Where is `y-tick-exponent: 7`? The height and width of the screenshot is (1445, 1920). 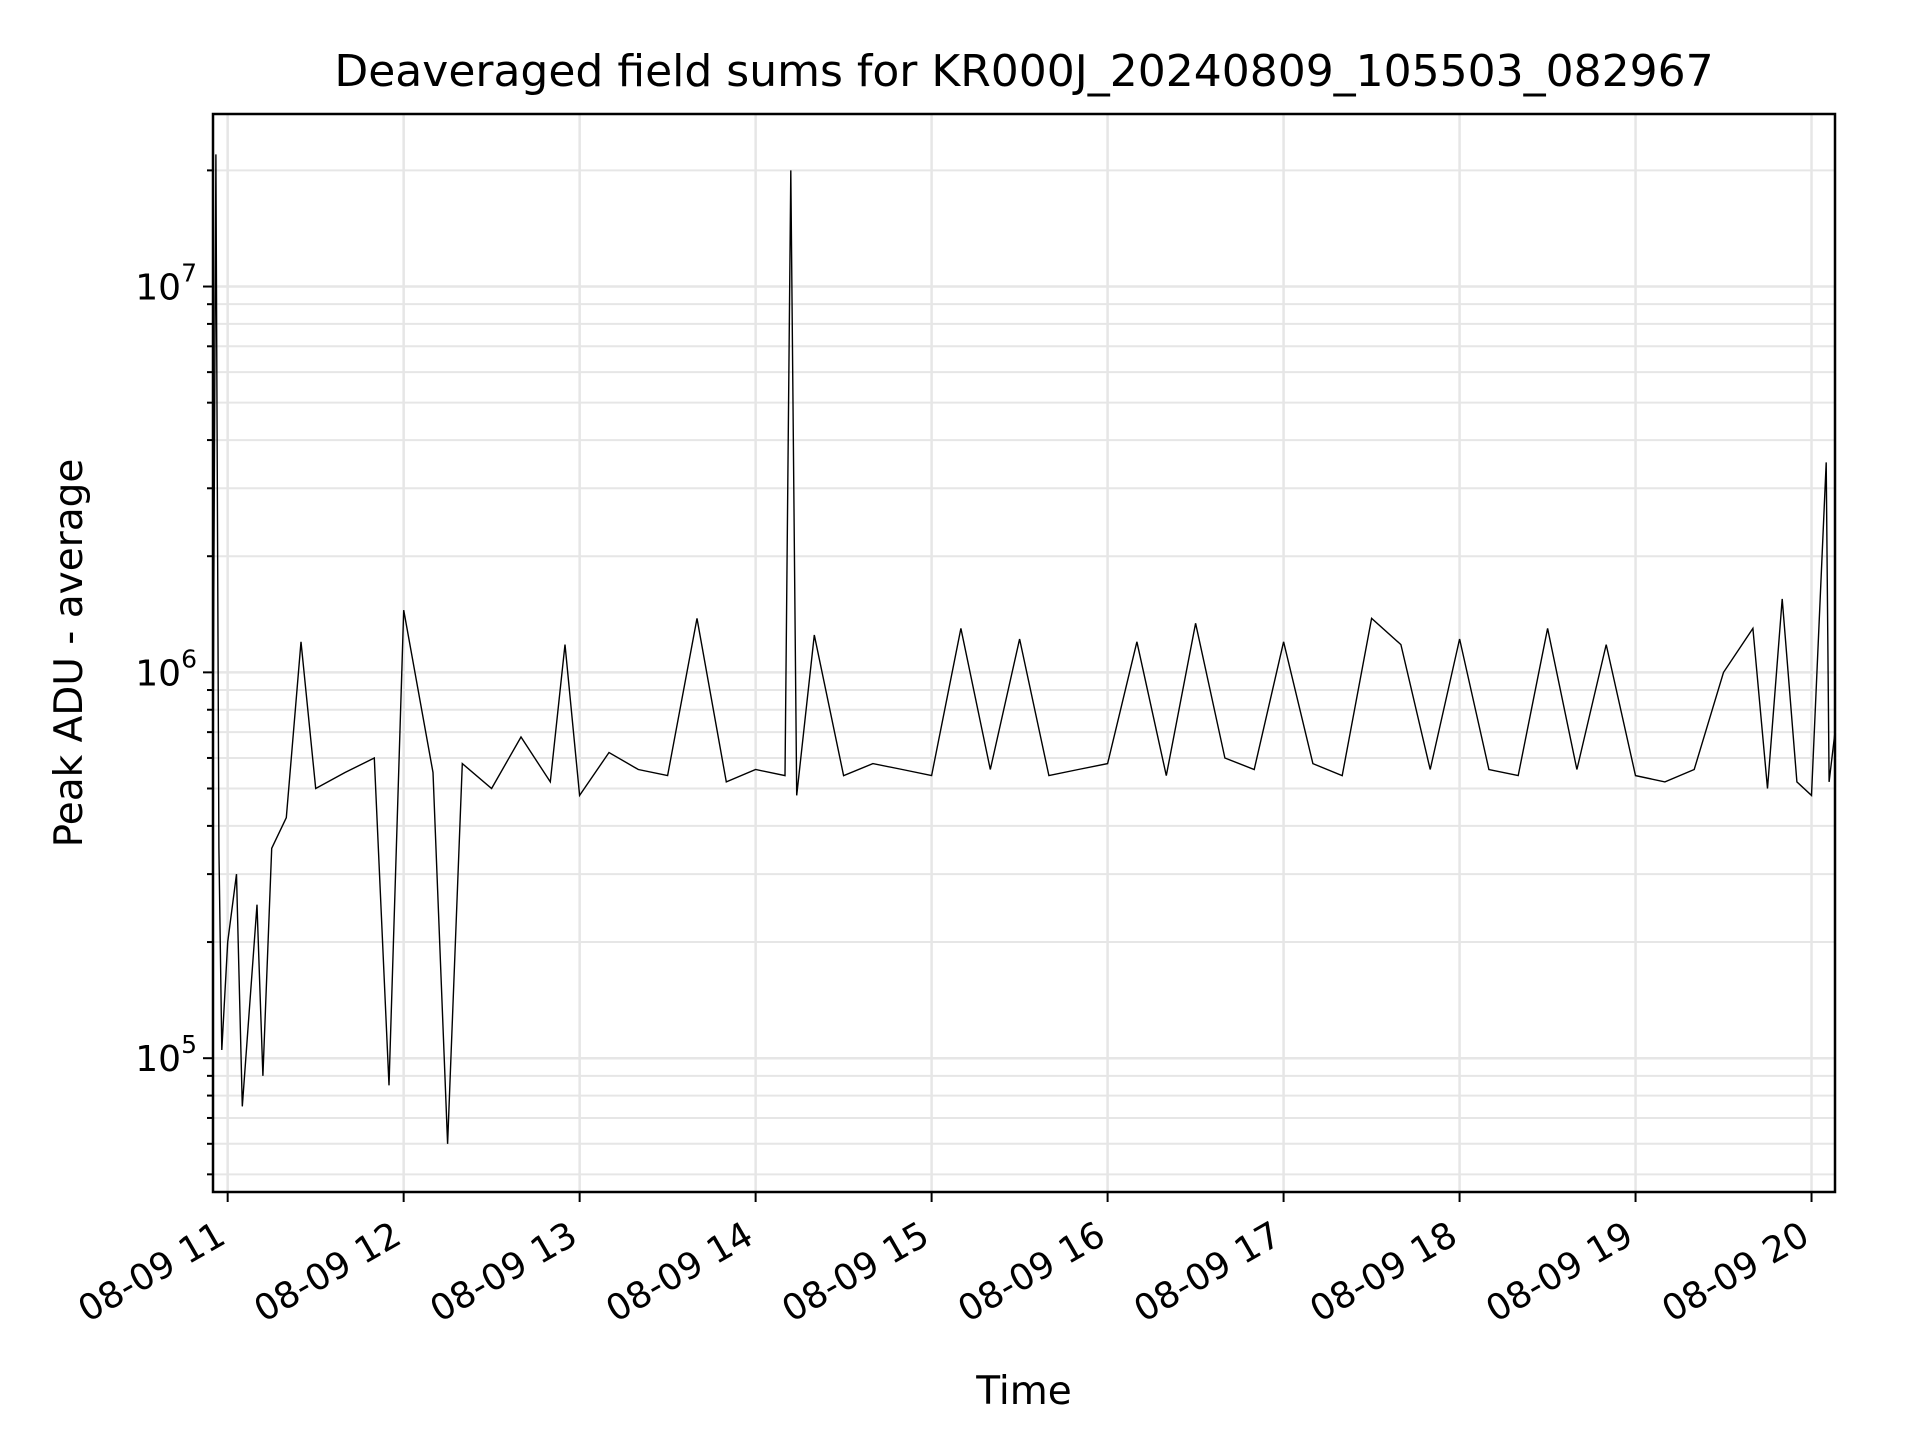 y-tick-exponent: 7 is located at coordinates (189, 273).